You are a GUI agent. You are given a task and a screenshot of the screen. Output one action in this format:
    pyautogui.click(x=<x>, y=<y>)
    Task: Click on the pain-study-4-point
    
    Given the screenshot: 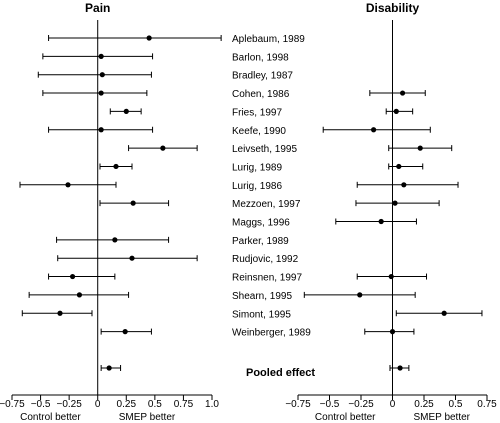 What is the action you would take?
    pyautogui.click(x=101, y=93)
    